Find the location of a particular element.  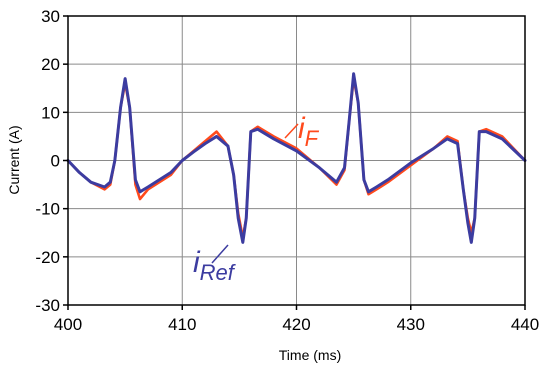

y-tick-label: 20 is located at coordinates (50, 64).